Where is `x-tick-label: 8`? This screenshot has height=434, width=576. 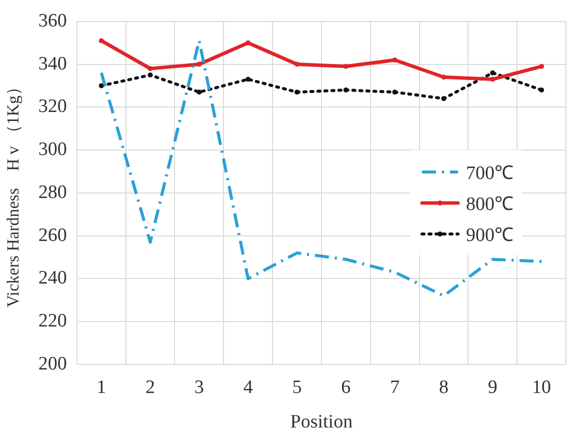 x-tick-label: 8 is located at coordinates (443, 387).